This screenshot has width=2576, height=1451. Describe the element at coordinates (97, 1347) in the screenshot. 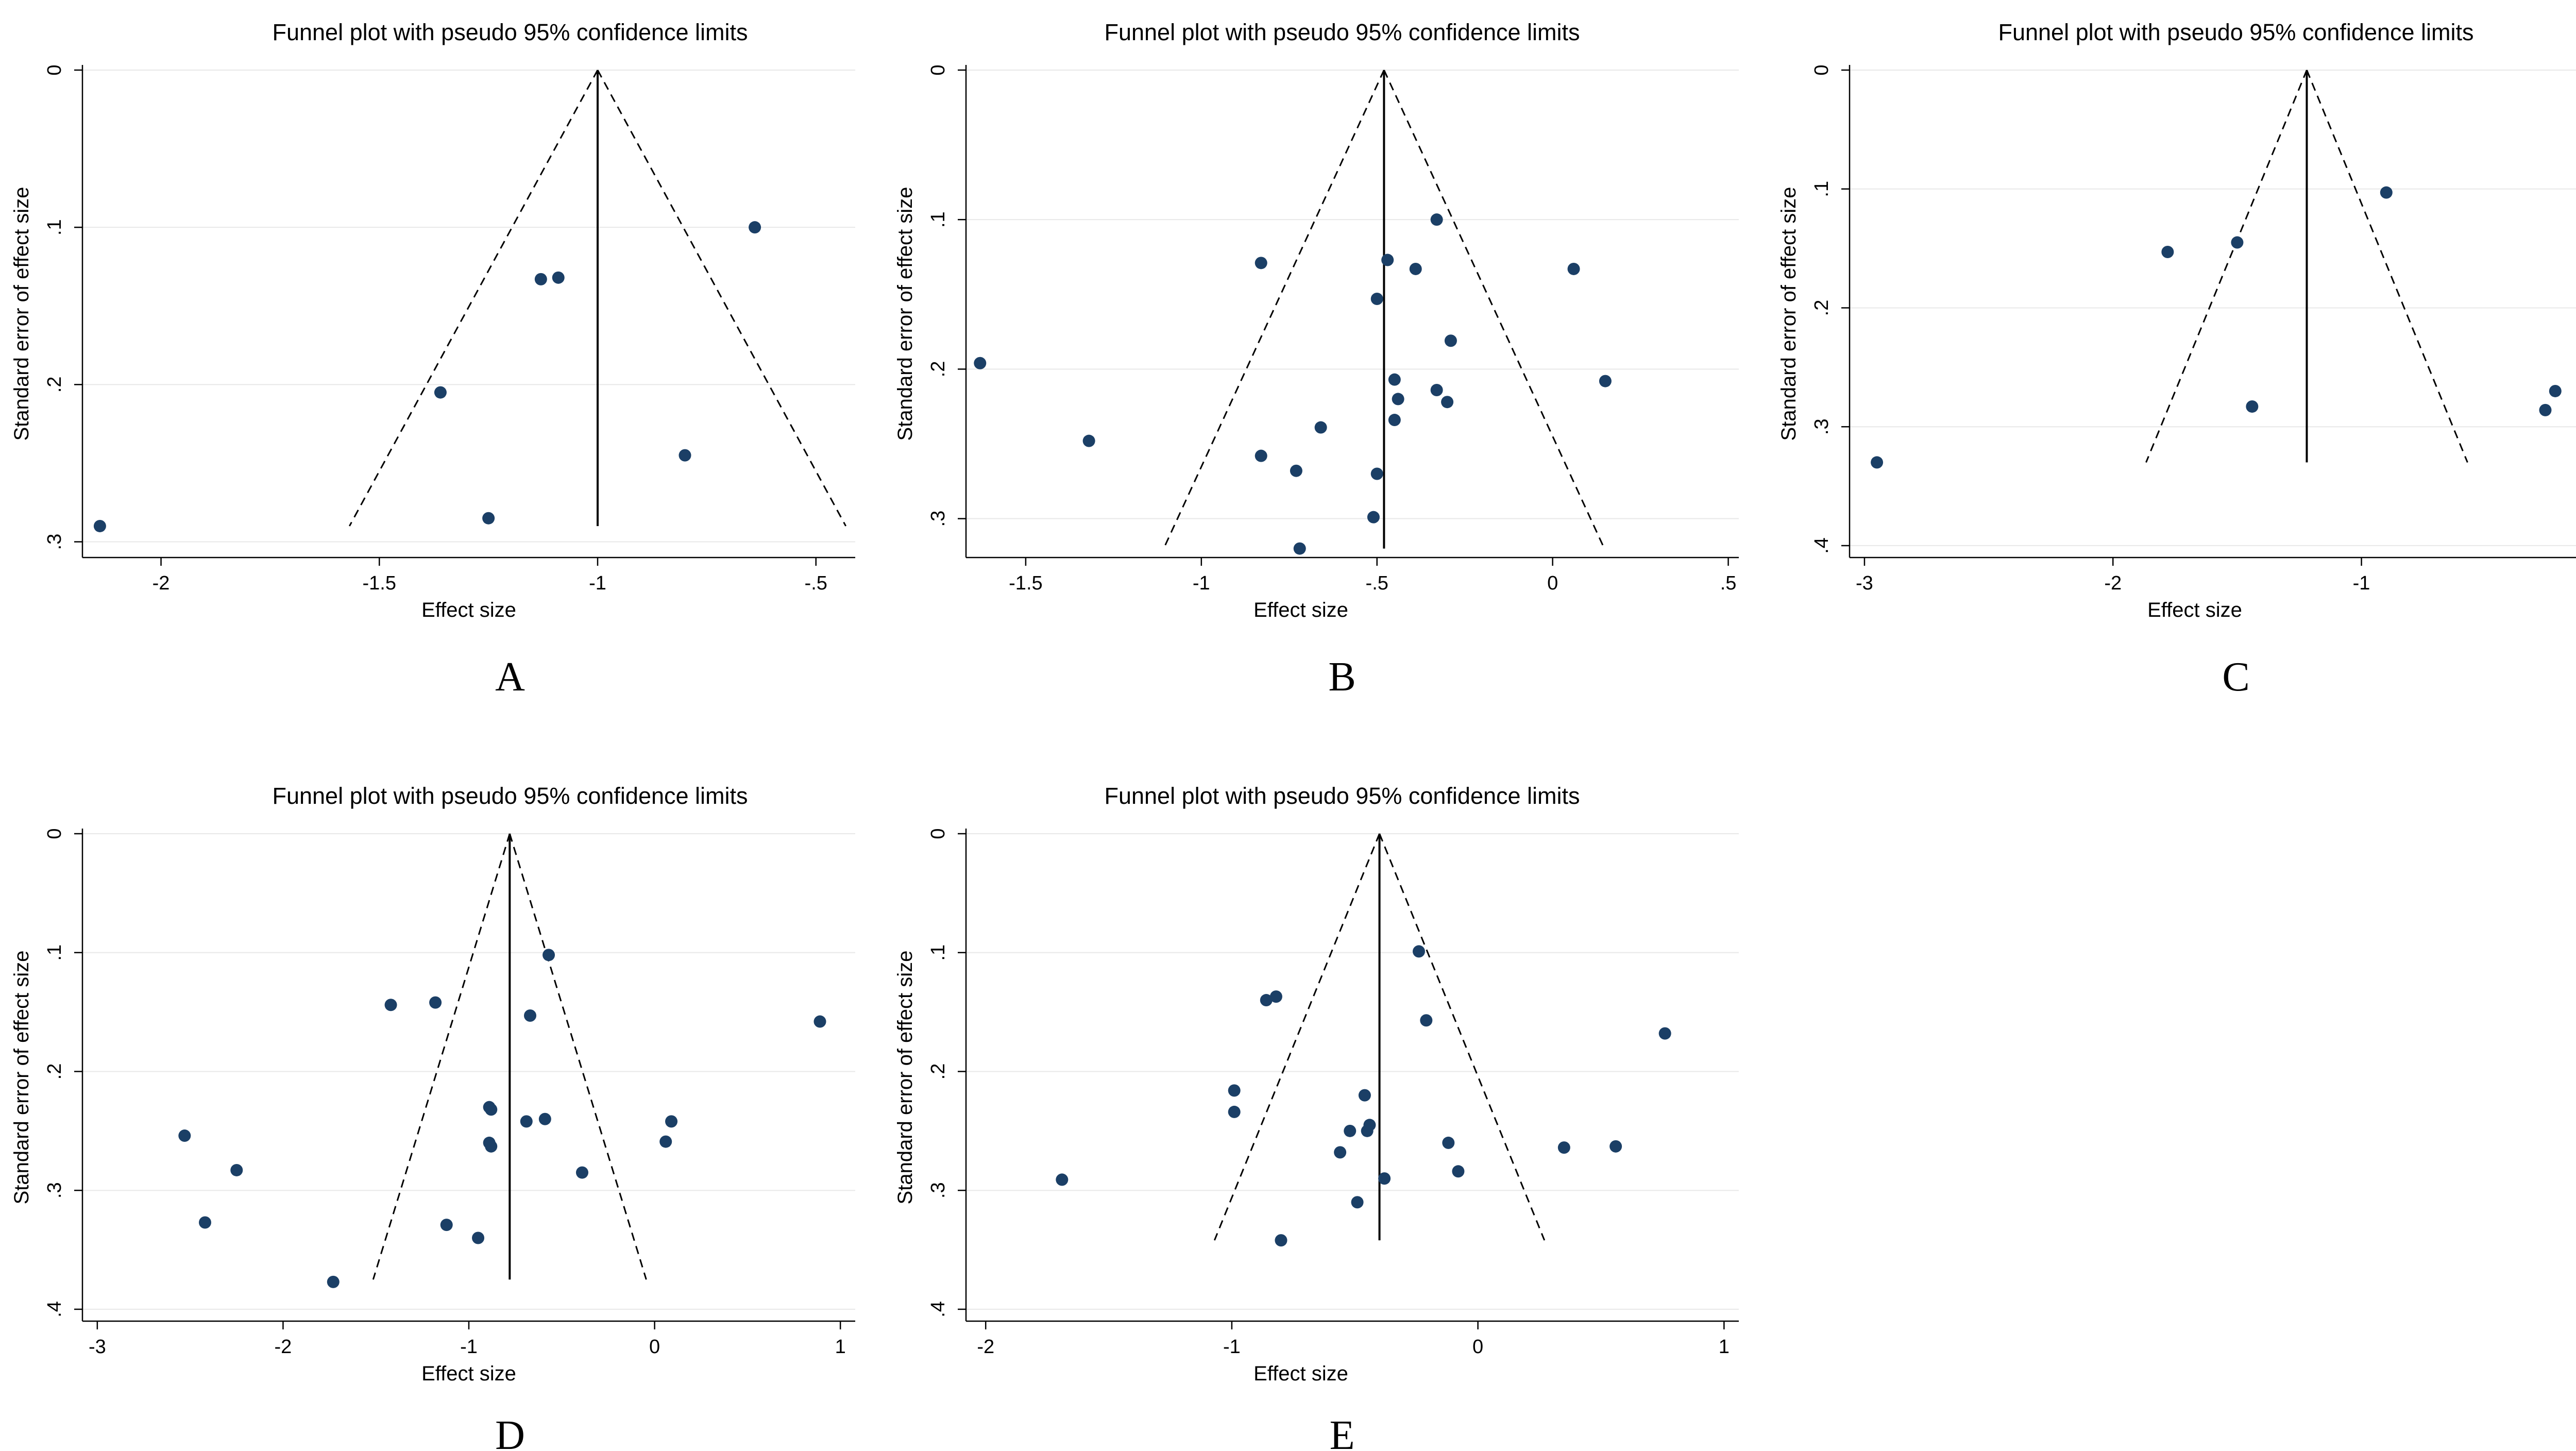

I see `x-tick-label-d-0: -3` at that location.